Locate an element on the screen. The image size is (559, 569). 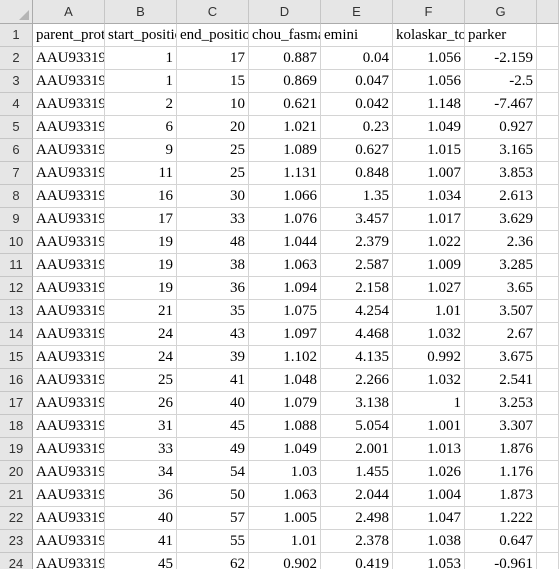
data-cell: 19 is located at coordinates (141, 242).